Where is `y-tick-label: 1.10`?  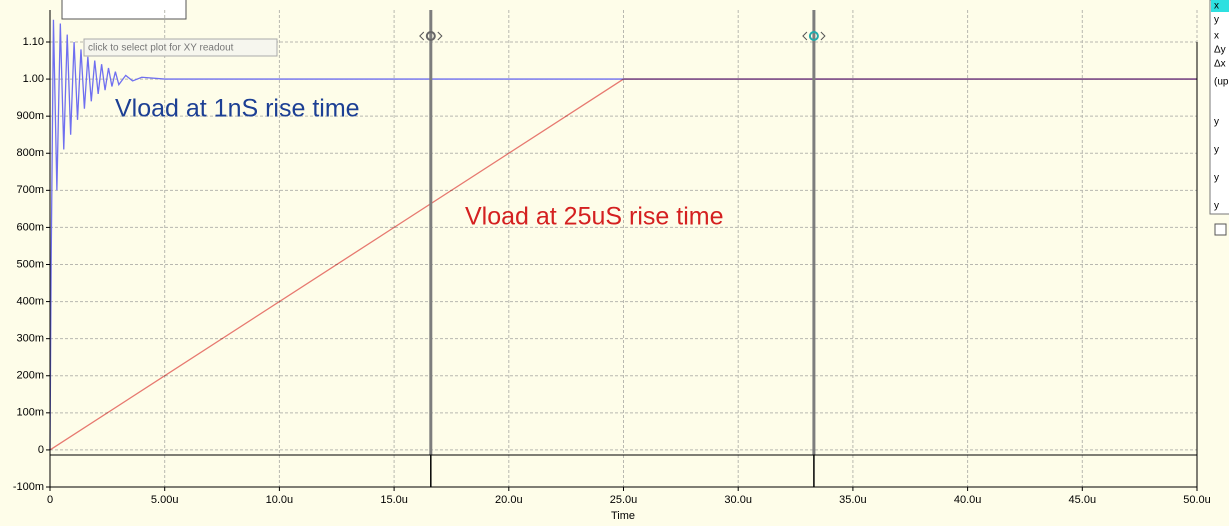
y-tick-label: 1.10 is located at coordinates (33, 42).